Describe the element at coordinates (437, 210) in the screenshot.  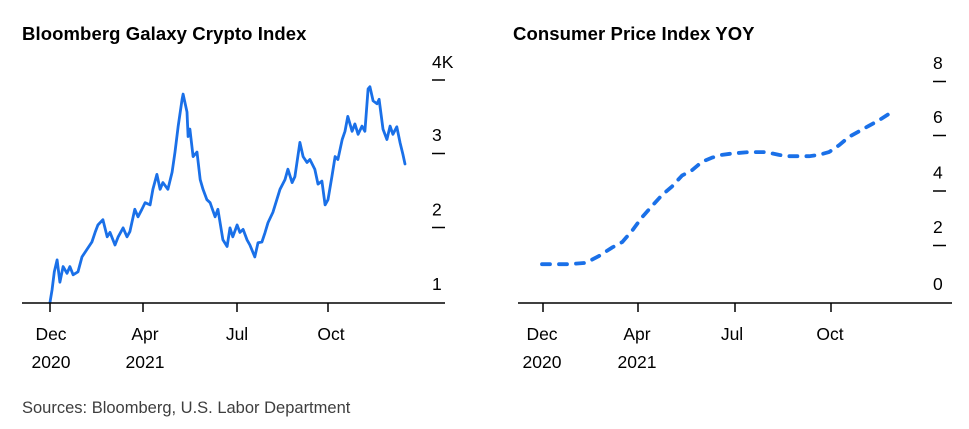
I see `crypto-y-label-2: 2` at that location.